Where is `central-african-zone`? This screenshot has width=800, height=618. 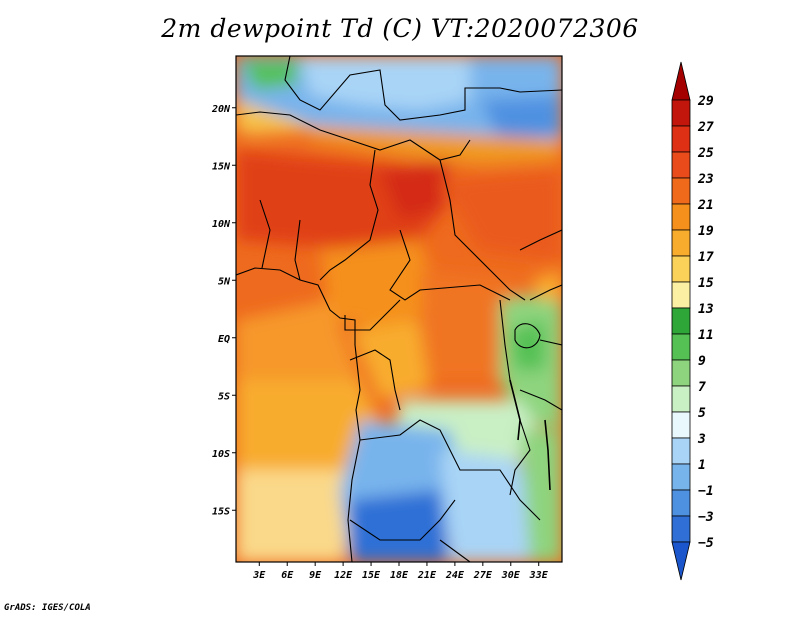 central-african-zone is located at coordinates (380, 285).